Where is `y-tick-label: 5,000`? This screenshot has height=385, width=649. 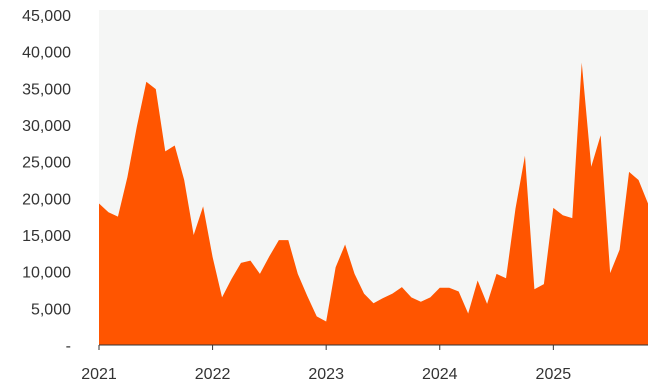 y-tick-label: 5,000 is located at coordinates (51, 309).